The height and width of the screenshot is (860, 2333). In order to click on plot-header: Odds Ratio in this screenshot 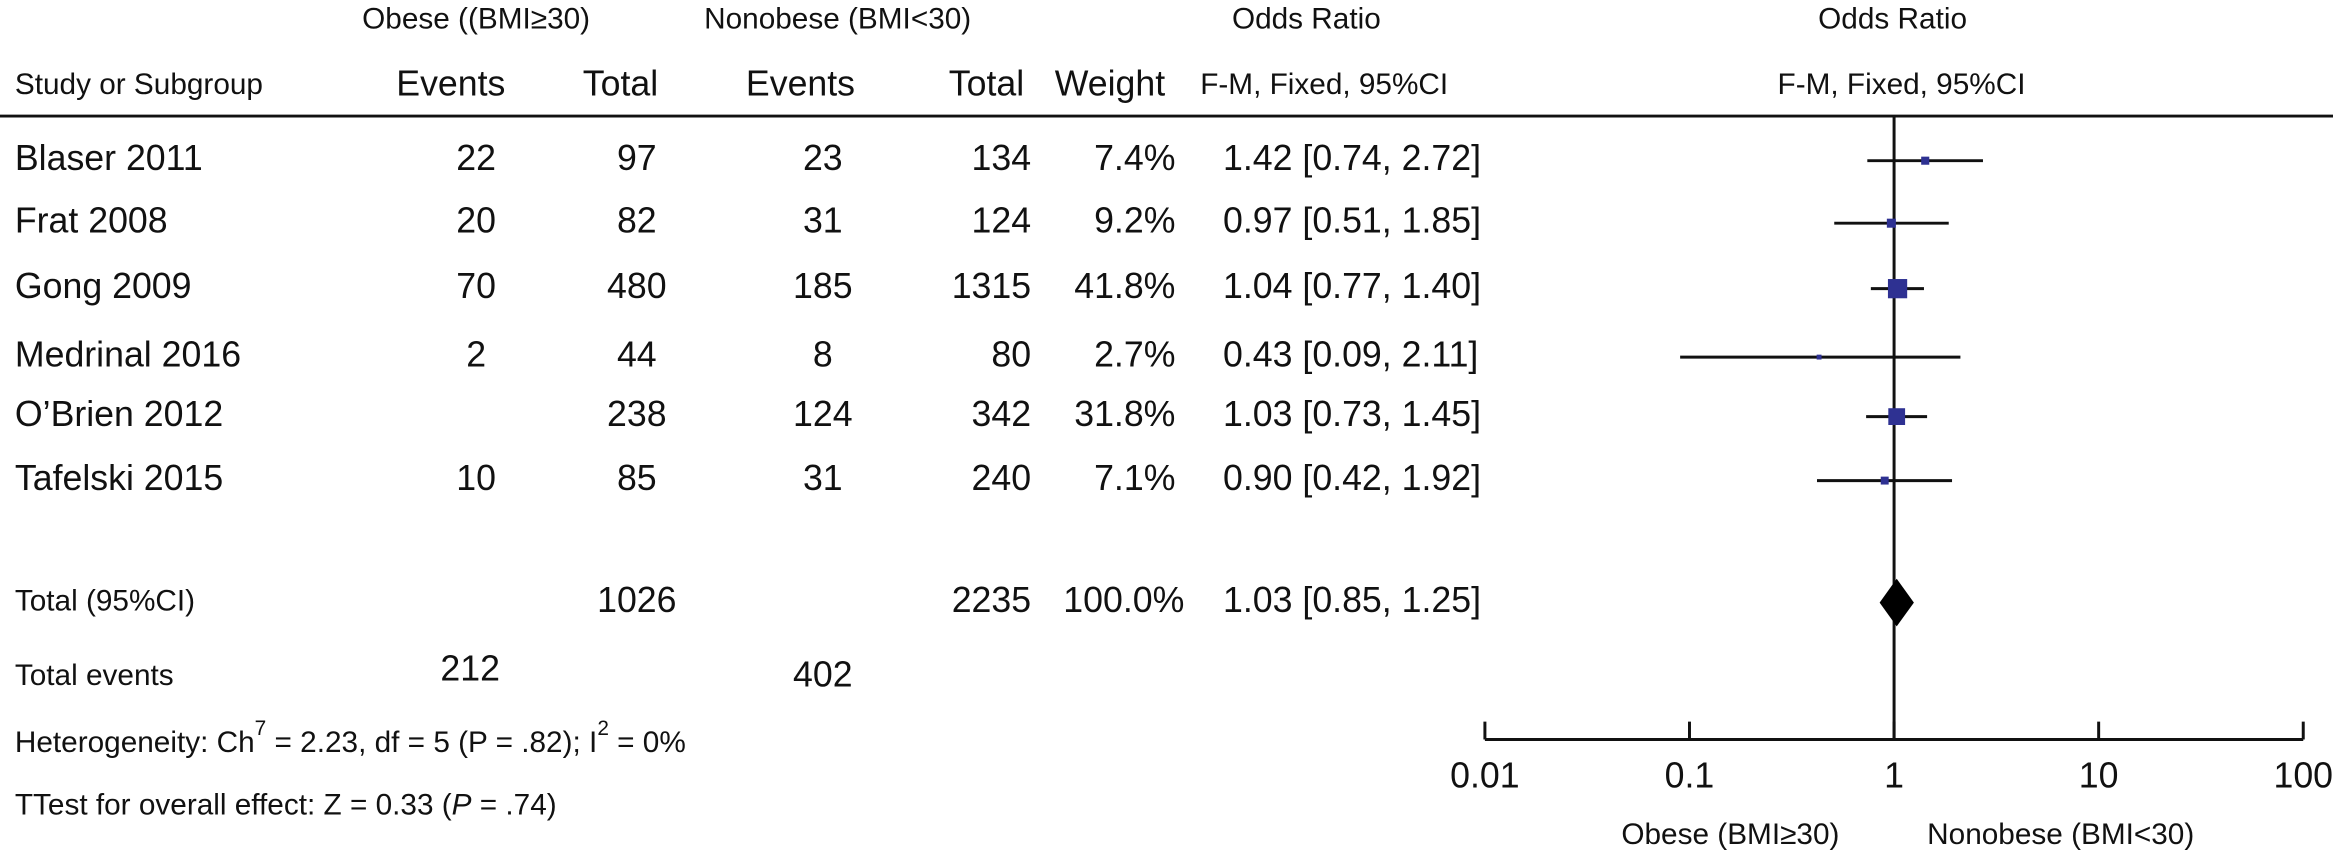, I will do `click(1892, 19)`.